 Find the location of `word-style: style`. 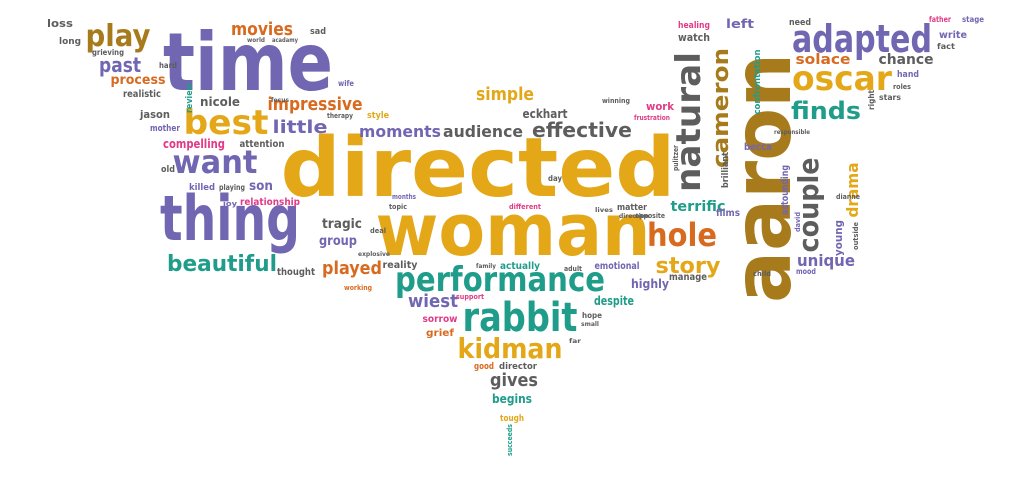

word-style: style is located at coordinates (378, 116).